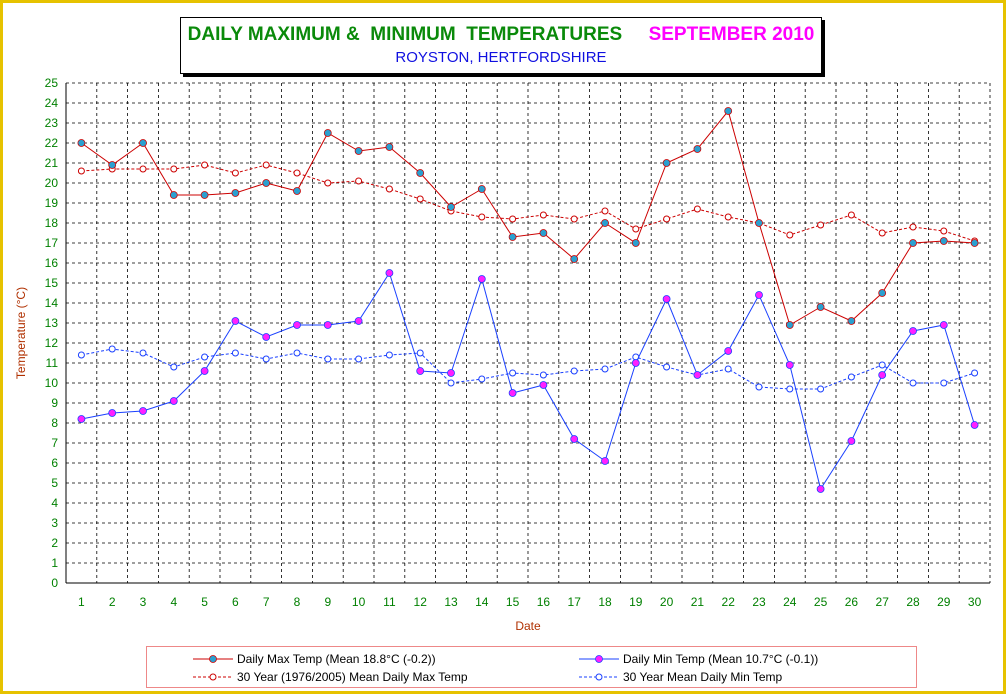 The width and height of the screenshot is (1006, 694). I want to click on x-tick-label: 18, so click(605, 602).